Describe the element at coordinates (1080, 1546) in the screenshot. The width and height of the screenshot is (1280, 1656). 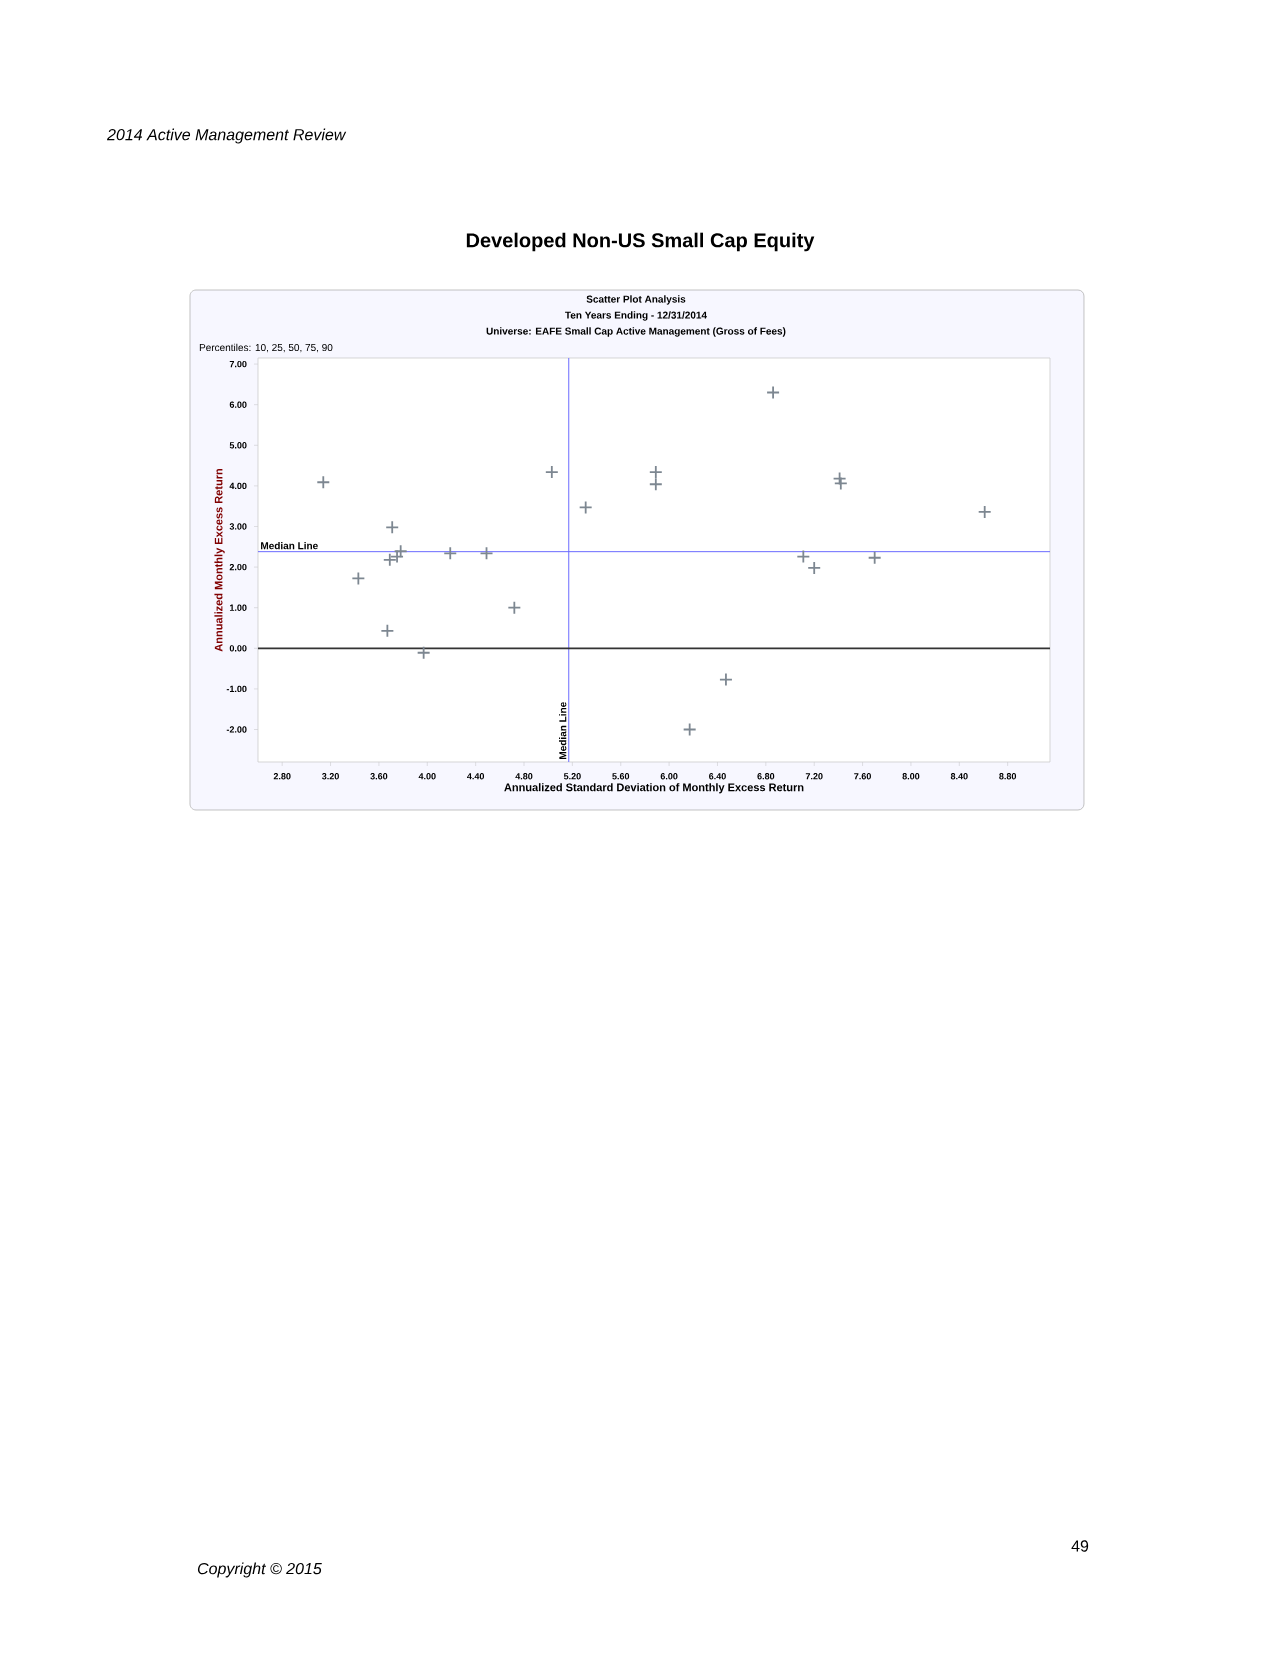
I see `text: 49` at that location.